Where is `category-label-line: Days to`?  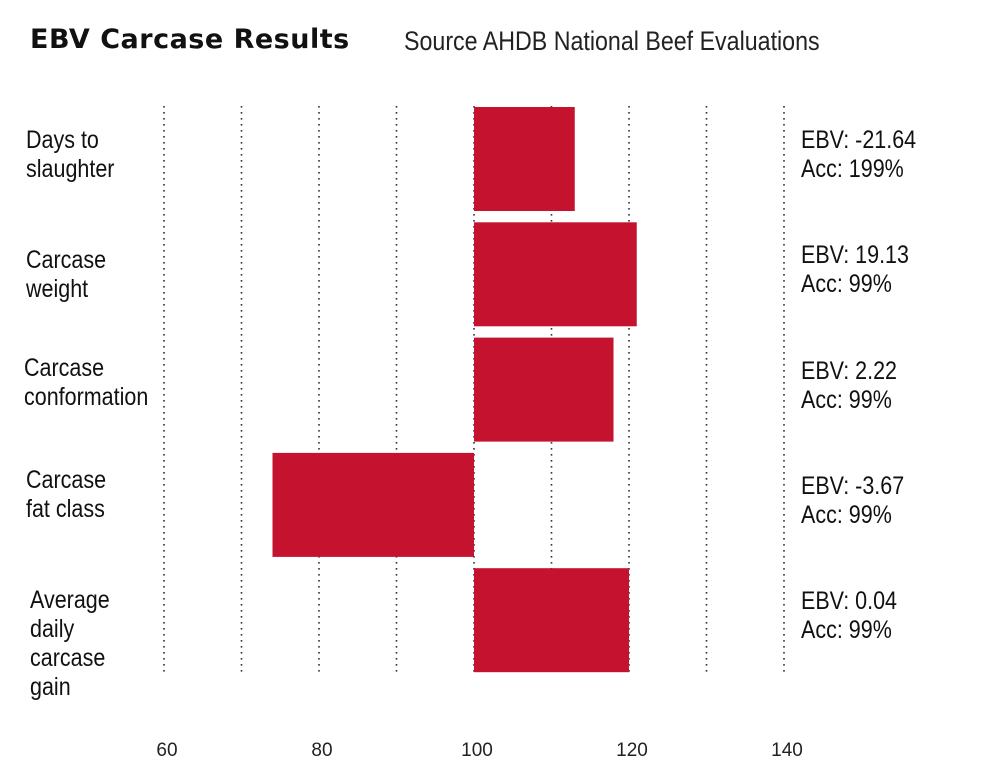 category-label-line: Days to is located at coordinates (62, 140).